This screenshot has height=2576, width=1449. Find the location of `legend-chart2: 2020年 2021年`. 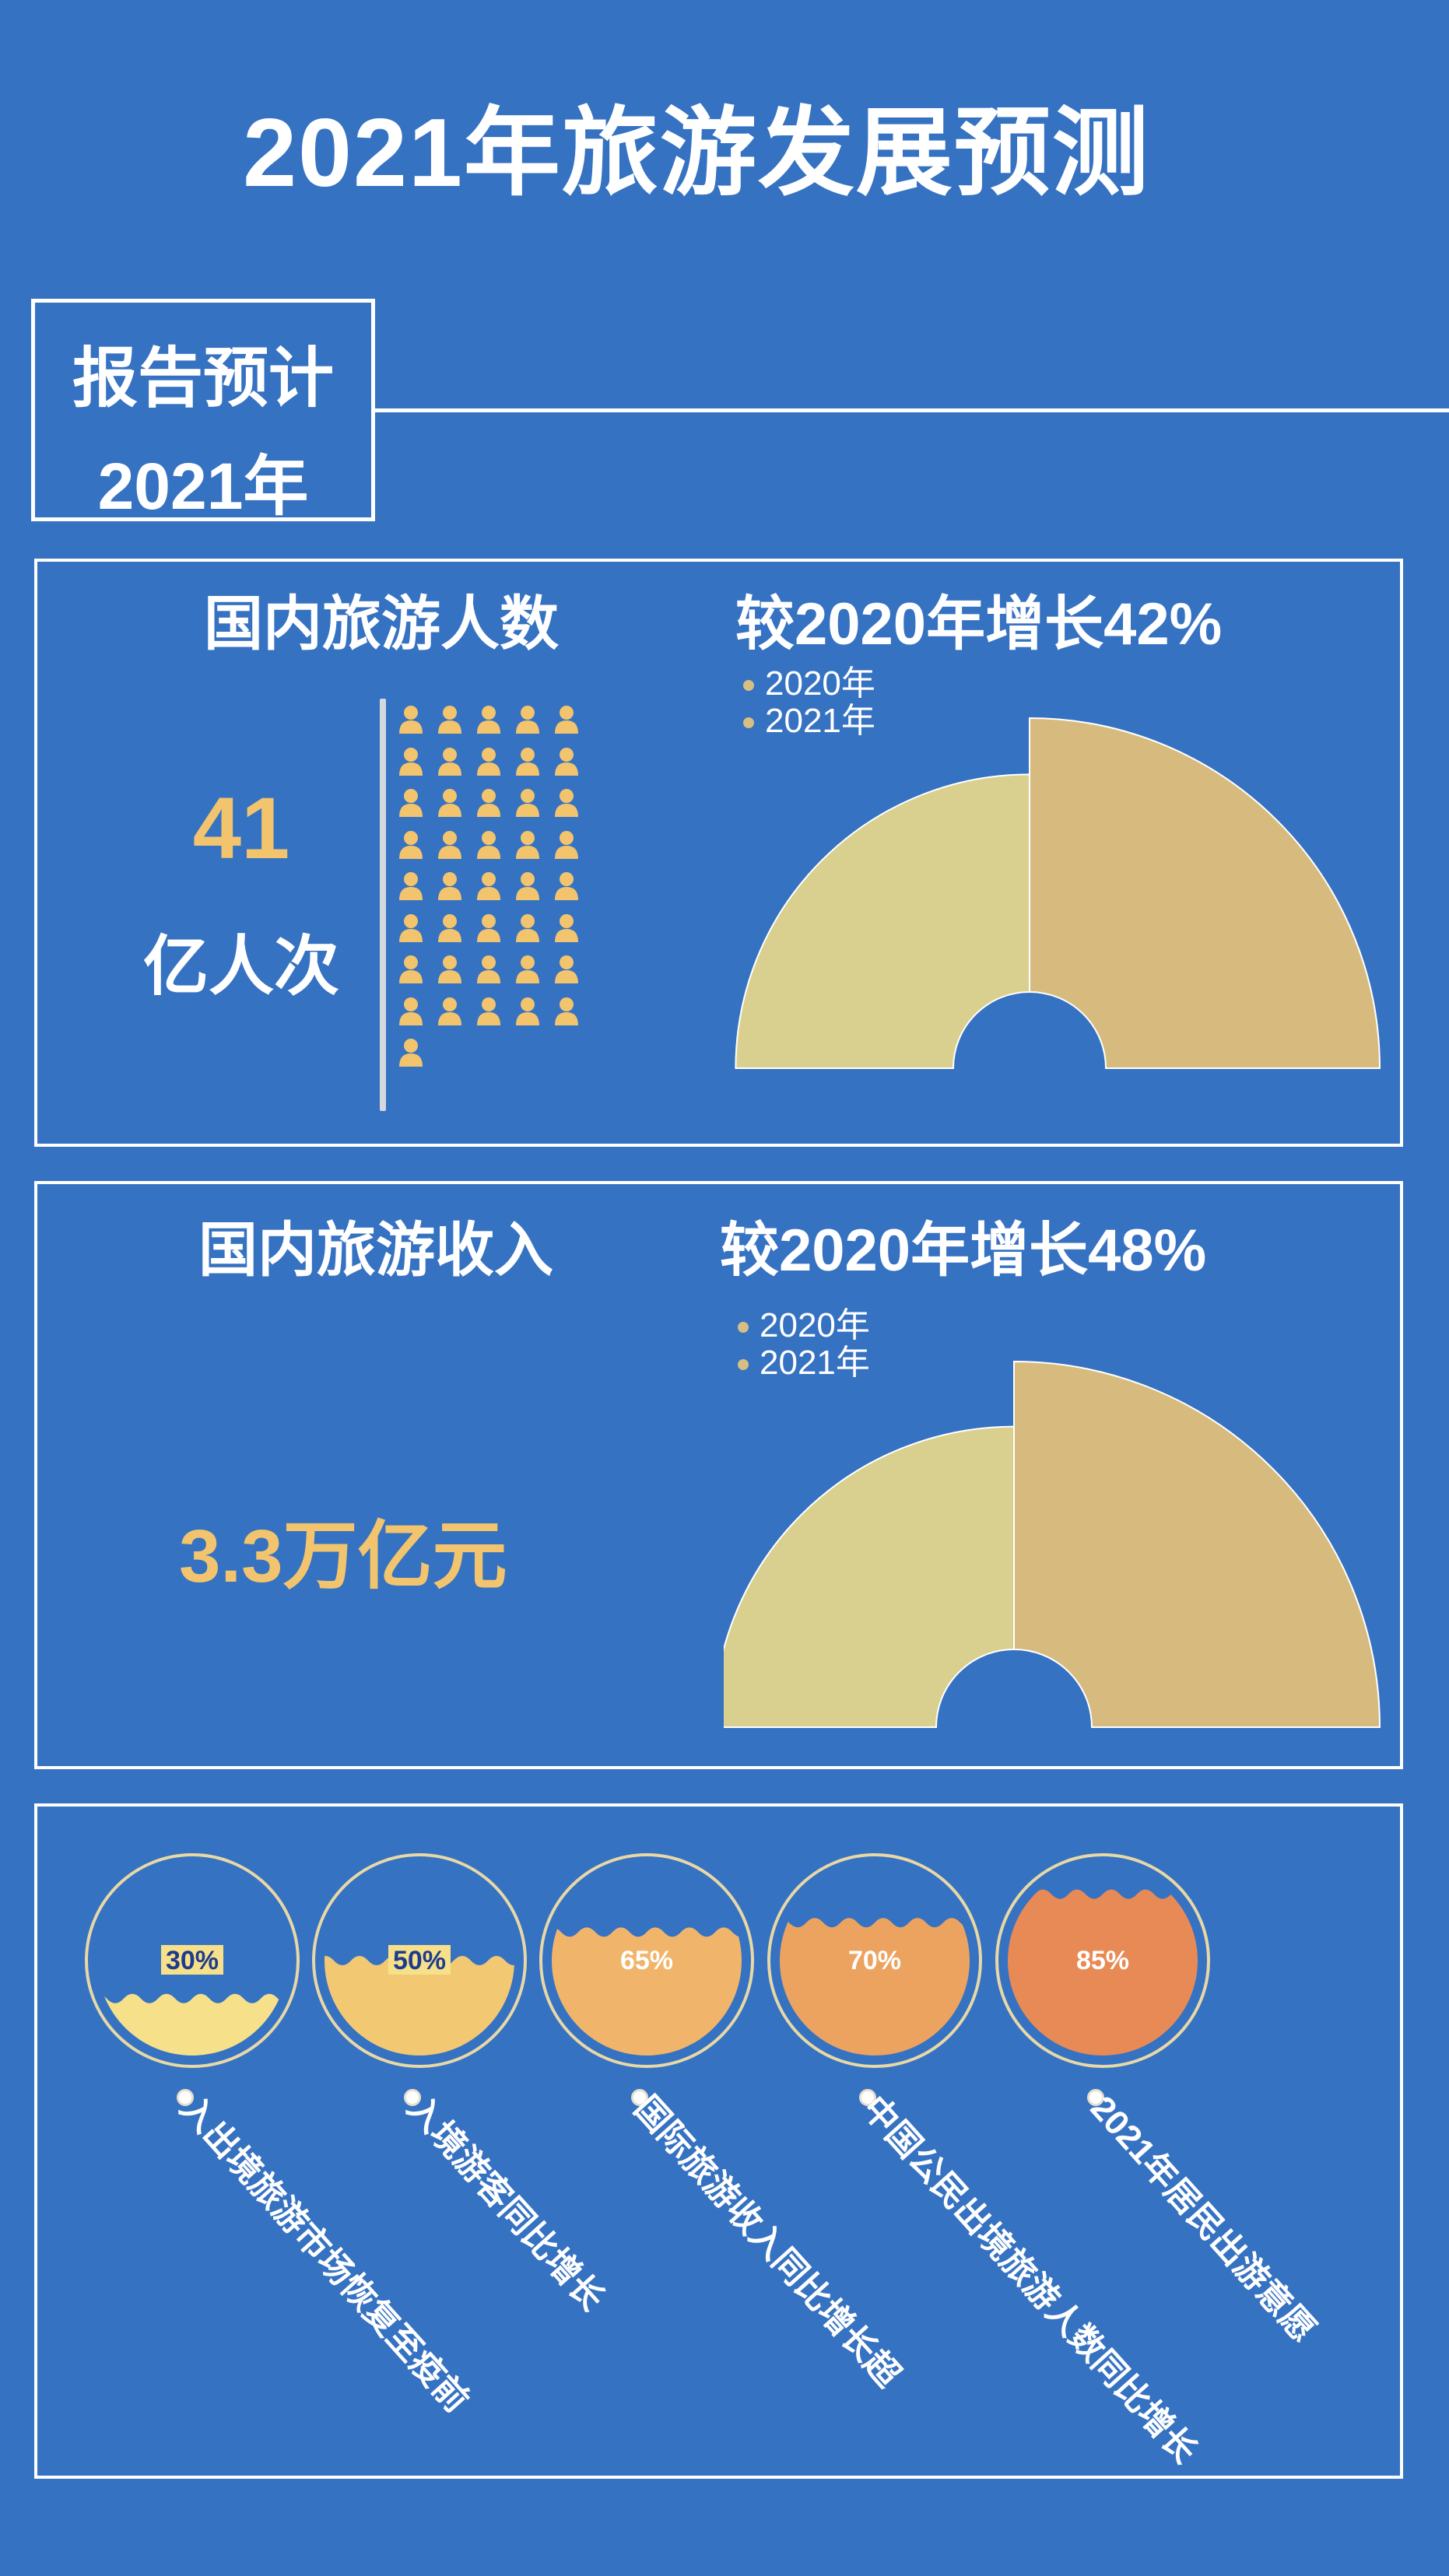

legend-chart2: 2020年 2021年 is located at coordinates (804, 1344).